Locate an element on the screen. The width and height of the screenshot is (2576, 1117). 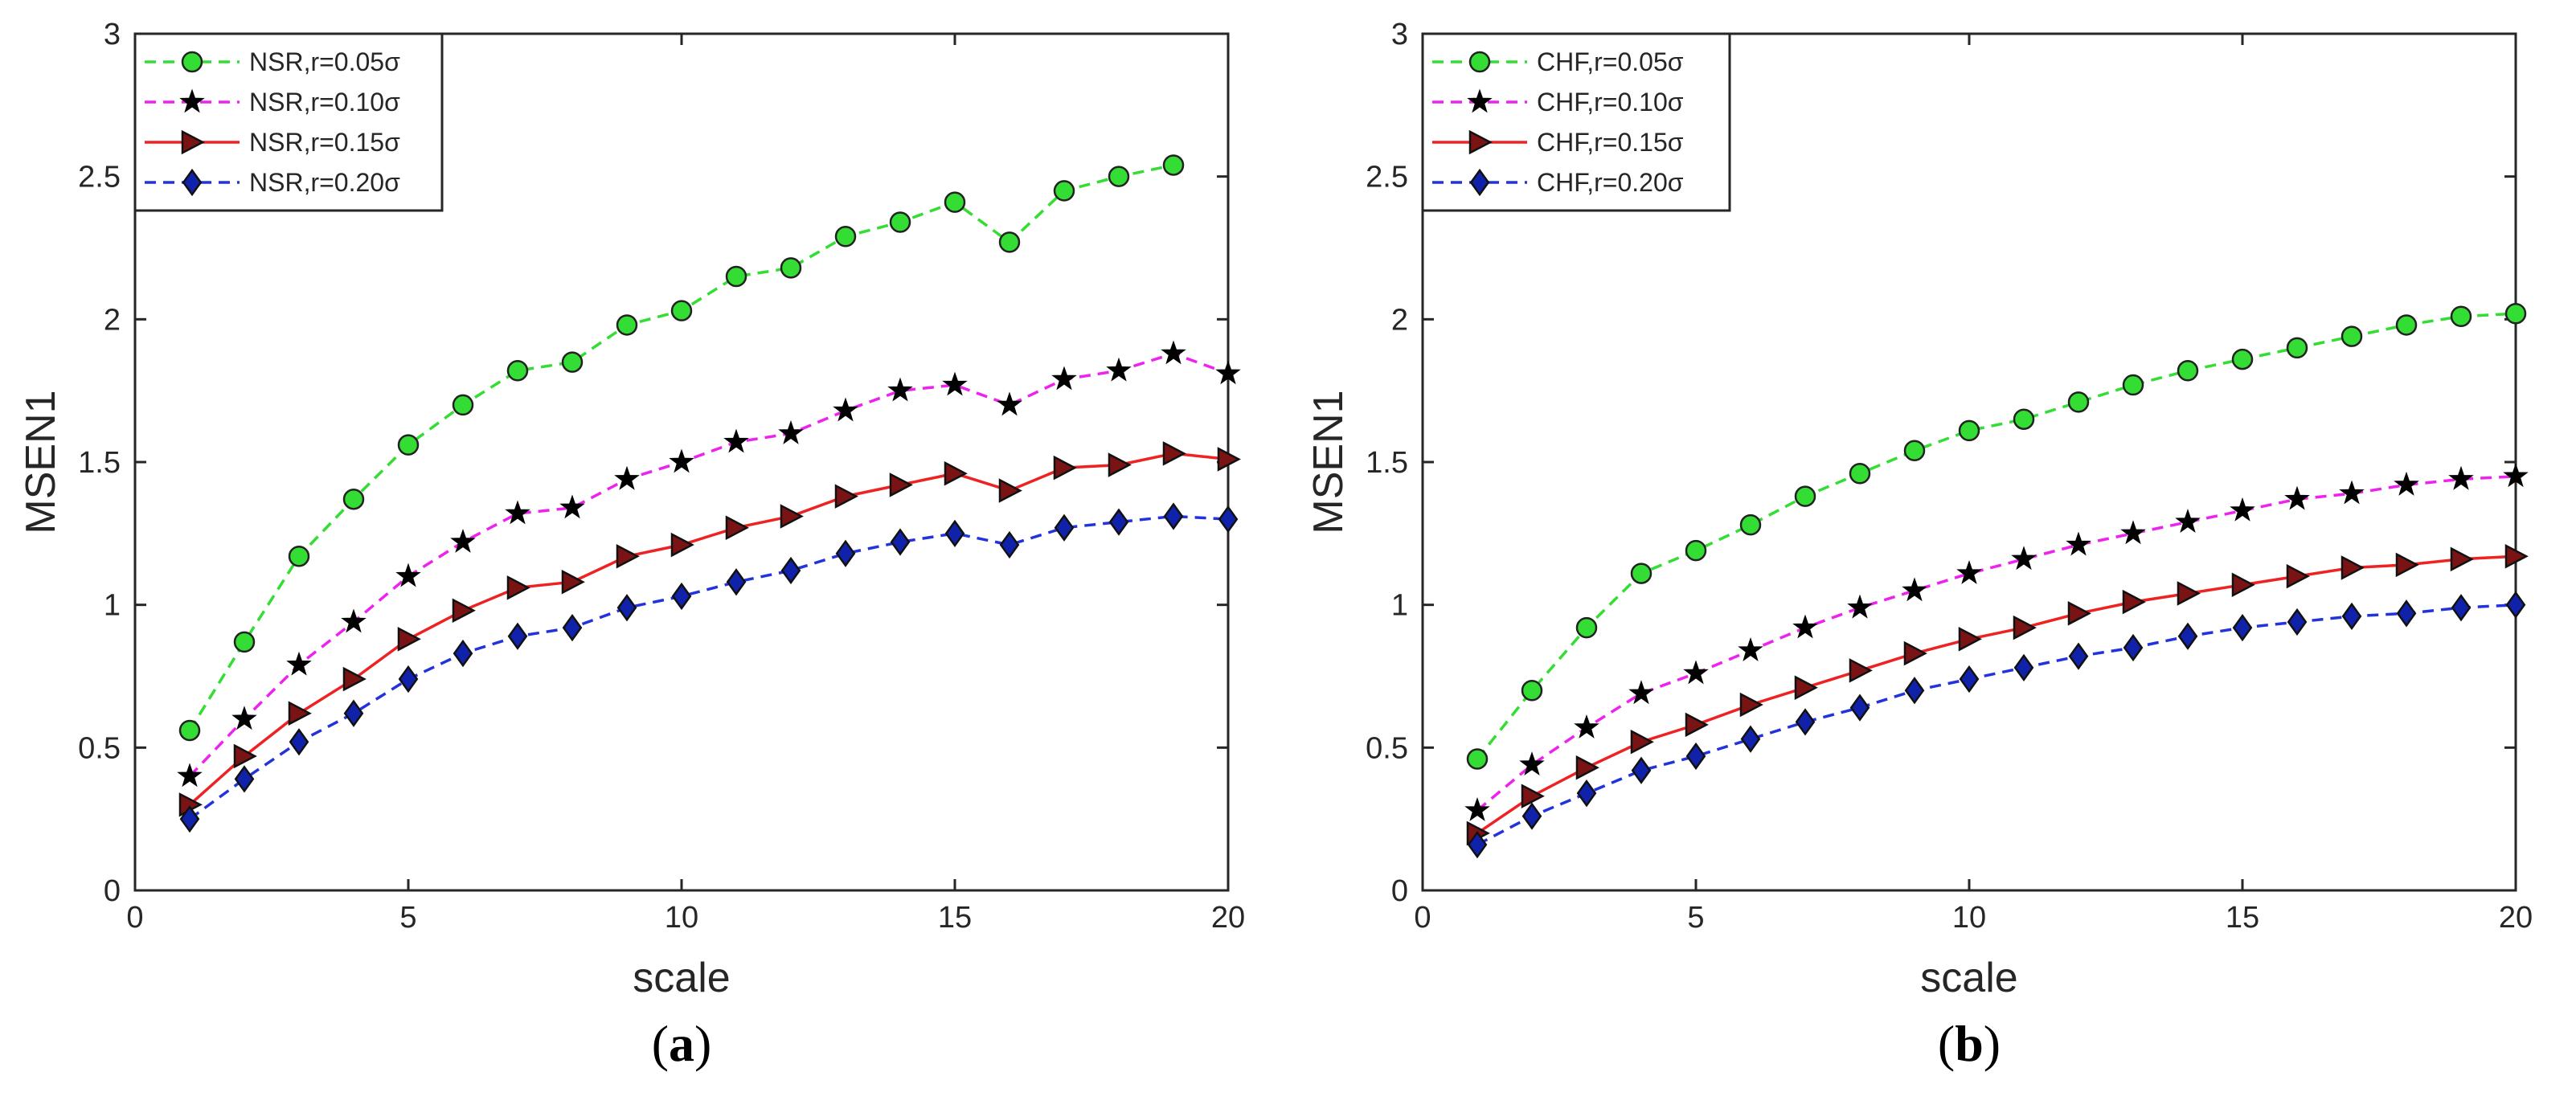
y-tick-label: 0 is located at coordinates (112, 891).